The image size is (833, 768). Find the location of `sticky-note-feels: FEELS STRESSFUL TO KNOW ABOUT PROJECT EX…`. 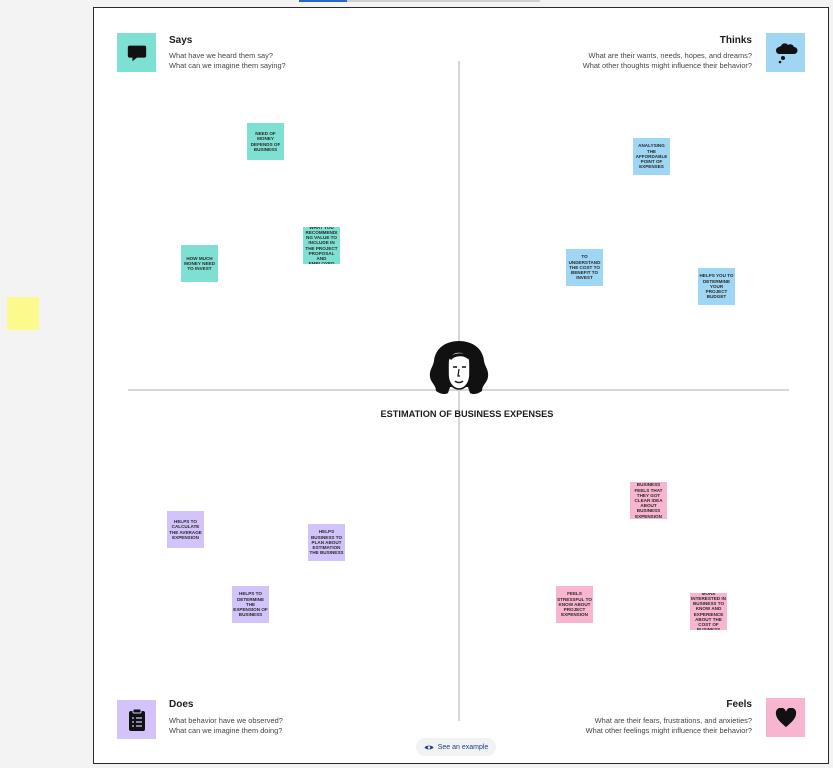

sticky-note-feels: FEELS STRESSFUL TO KNOW ABOUT PROJECT EX… is located at coordinates (574, 604).